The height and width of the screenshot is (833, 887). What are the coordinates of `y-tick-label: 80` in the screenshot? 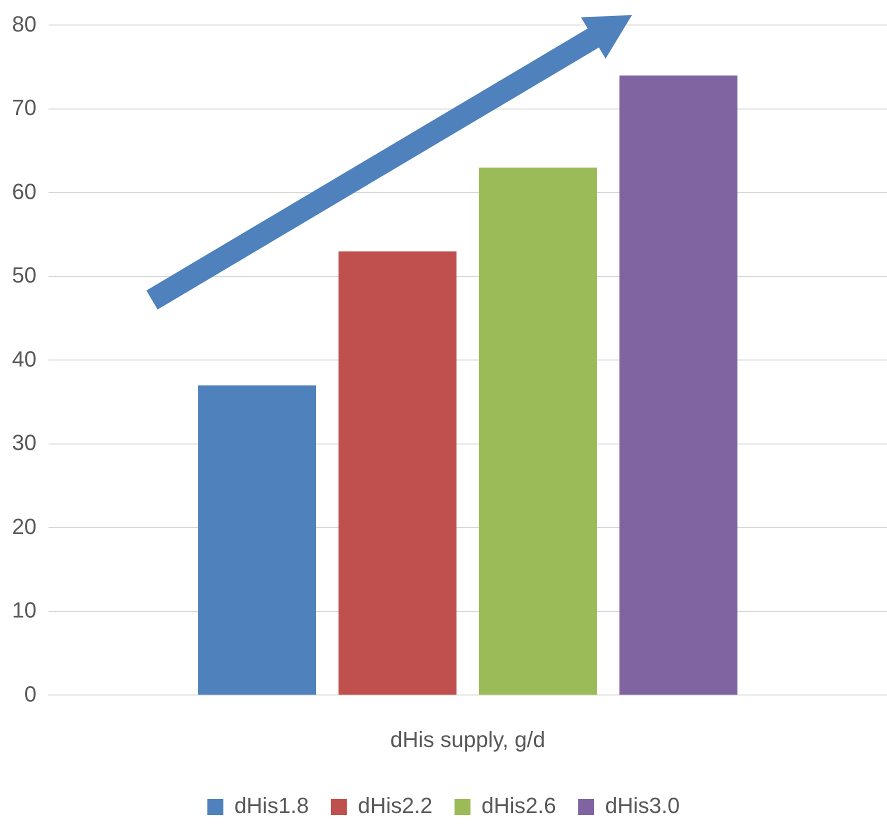 It's located at (24, 23).